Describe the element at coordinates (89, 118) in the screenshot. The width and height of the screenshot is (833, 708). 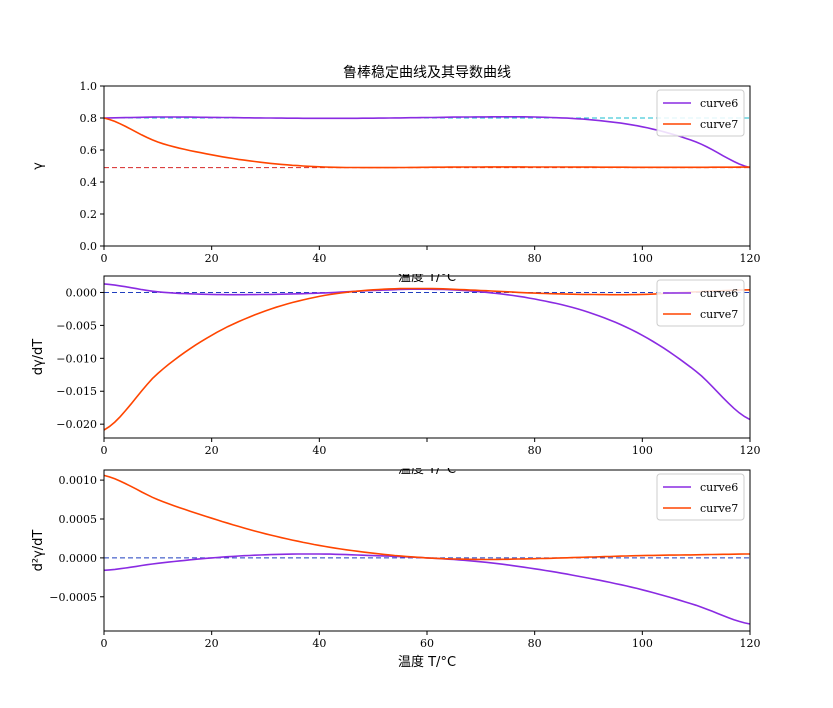
I see `y-tick-label: 0.8` at that location.